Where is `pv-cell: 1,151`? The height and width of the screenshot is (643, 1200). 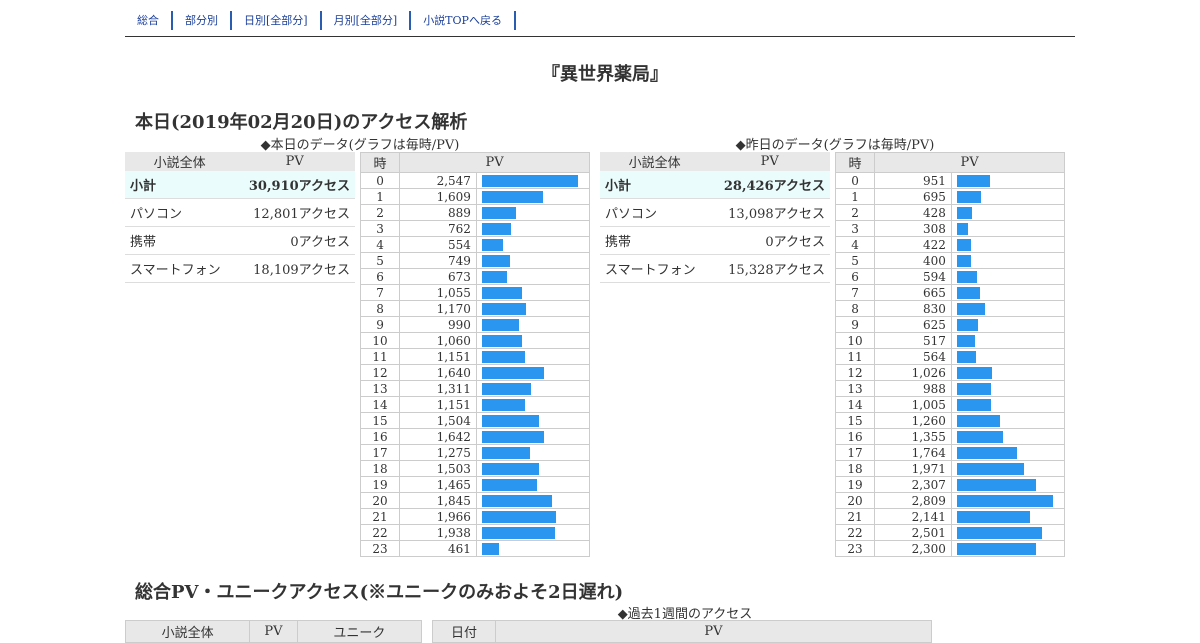 pv-cell: 1,151 is located at coordinates (438, 404).